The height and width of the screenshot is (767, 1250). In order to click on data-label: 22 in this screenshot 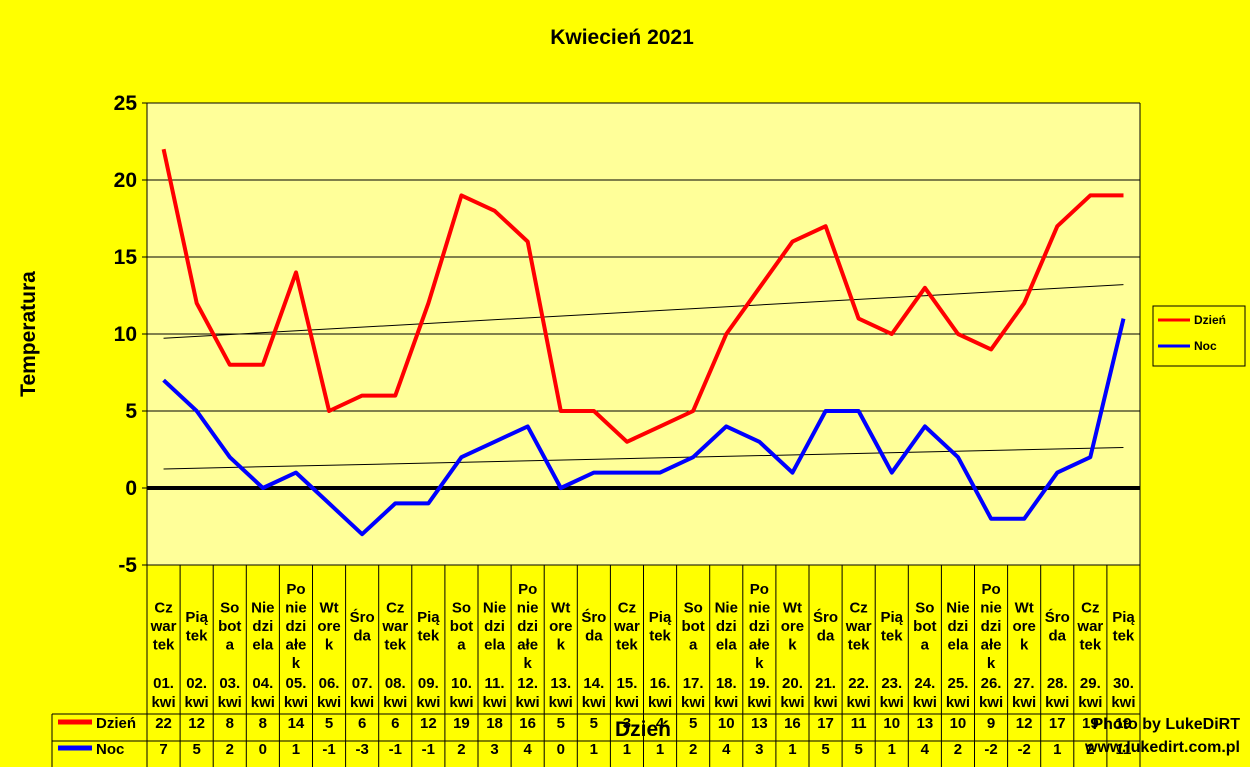, I will do `click(163, 723)`.